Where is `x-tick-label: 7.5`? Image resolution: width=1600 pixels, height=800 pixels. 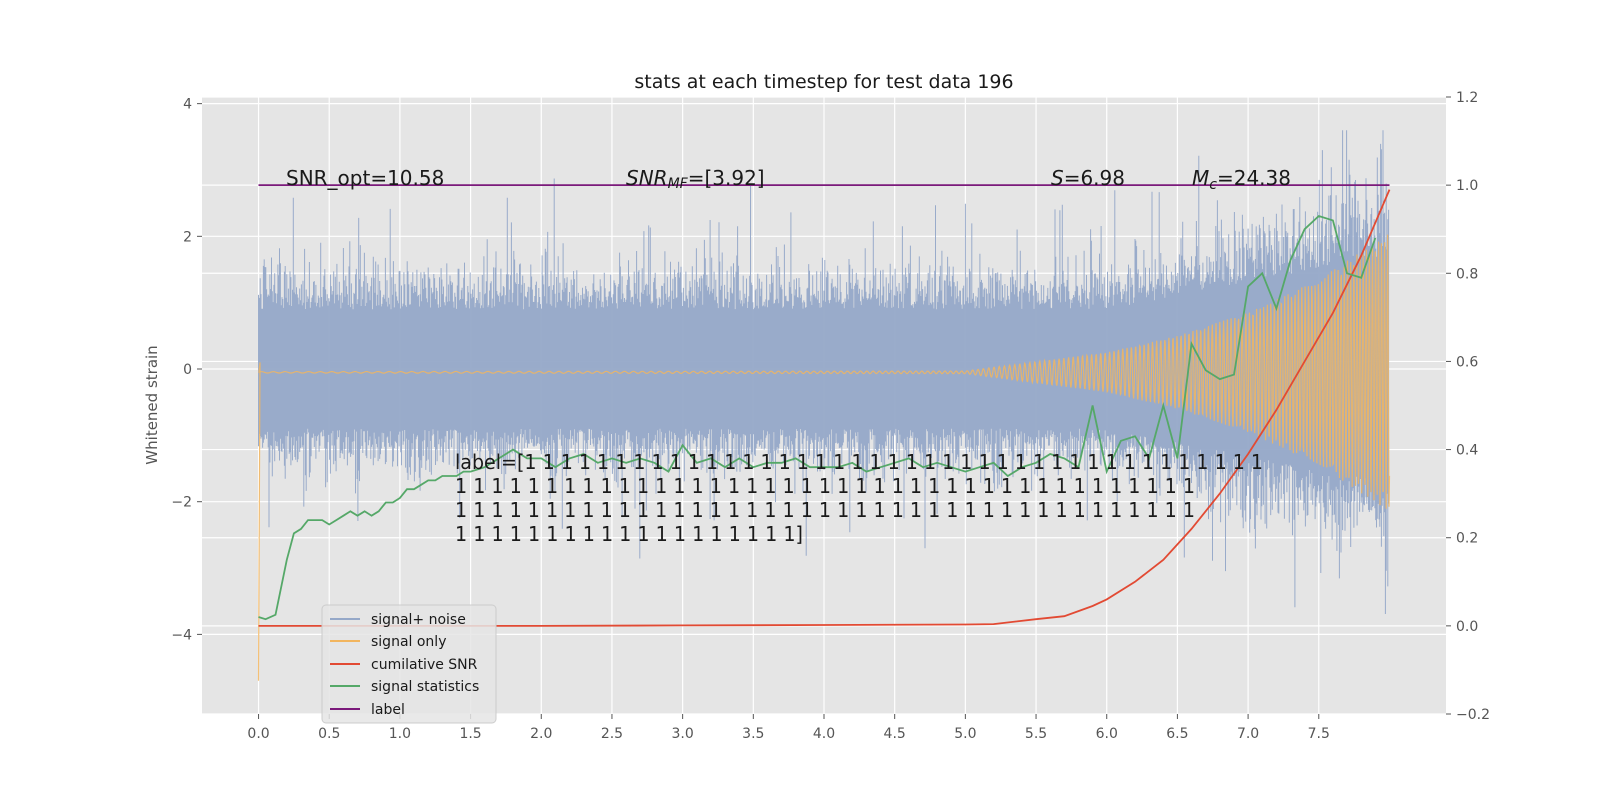 x-tick-label: 7.5 is located at coordinates (1319, 734).